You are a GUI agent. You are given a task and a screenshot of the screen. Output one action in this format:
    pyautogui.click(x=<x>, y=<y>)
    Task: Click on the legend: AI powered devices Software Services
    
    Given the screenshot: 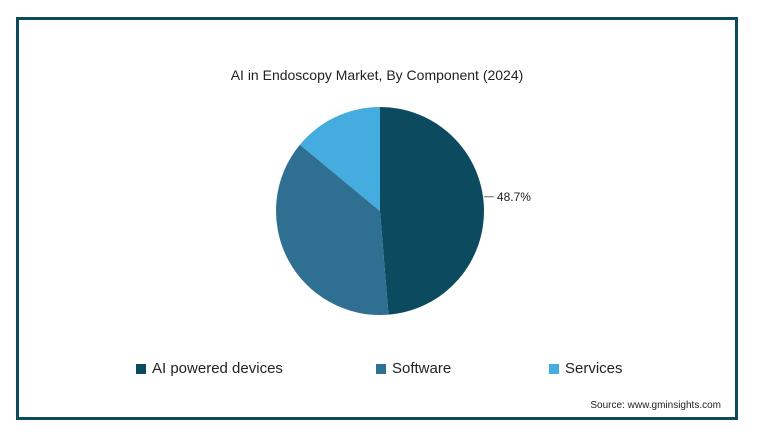 What is the action you would take?
    pyautogui.click(x=377, y=370)
    